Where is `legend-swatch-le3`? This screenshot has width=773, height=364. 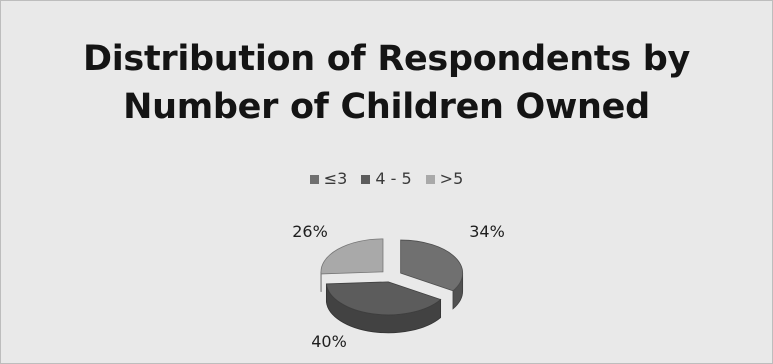 legend-swatch-le3 is located at coordinates (314, 179).